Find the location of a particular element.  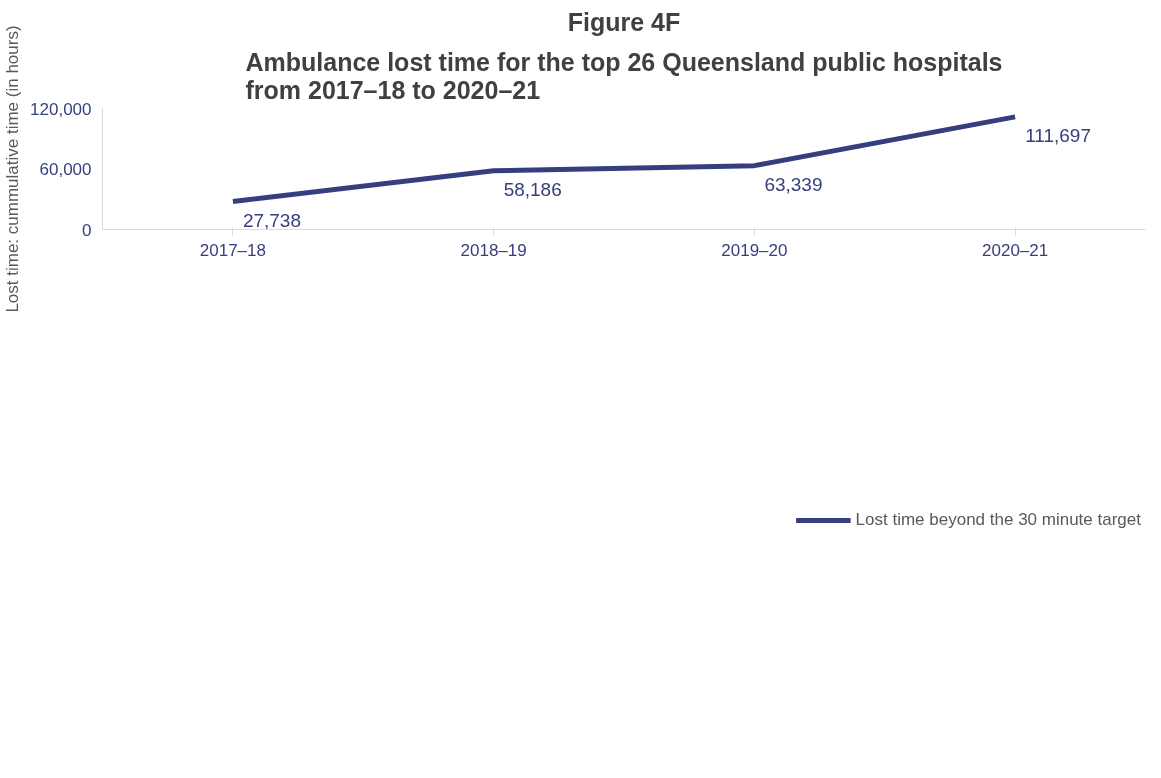

y-tick-label: 60,000 is located at coordinates (65, 169).